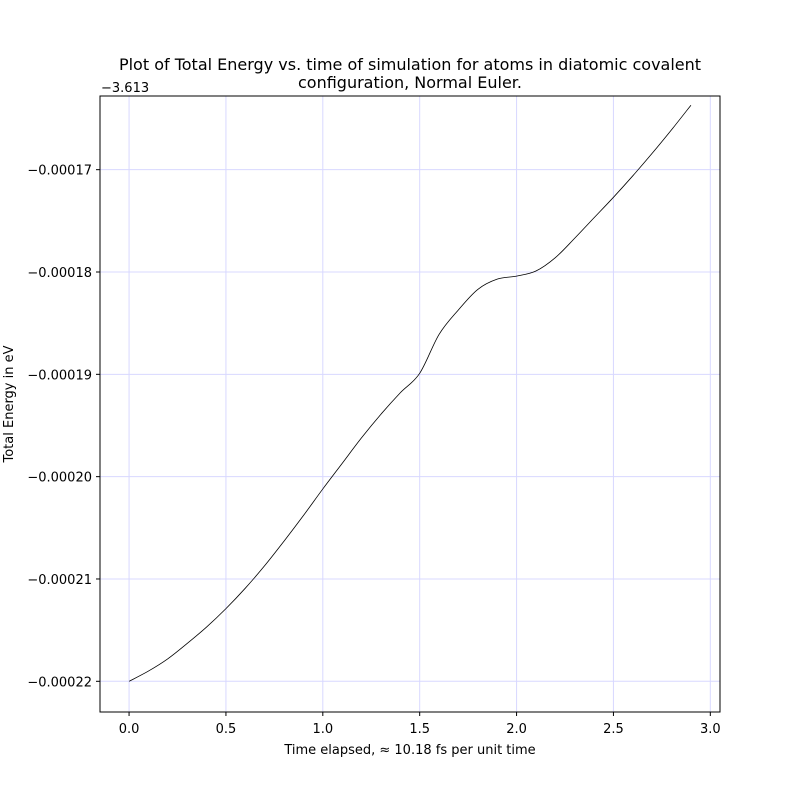 The height and width of the screenshot is (800, 800). I want to click on y-tick-label: −0.00020, so click(59, 478).